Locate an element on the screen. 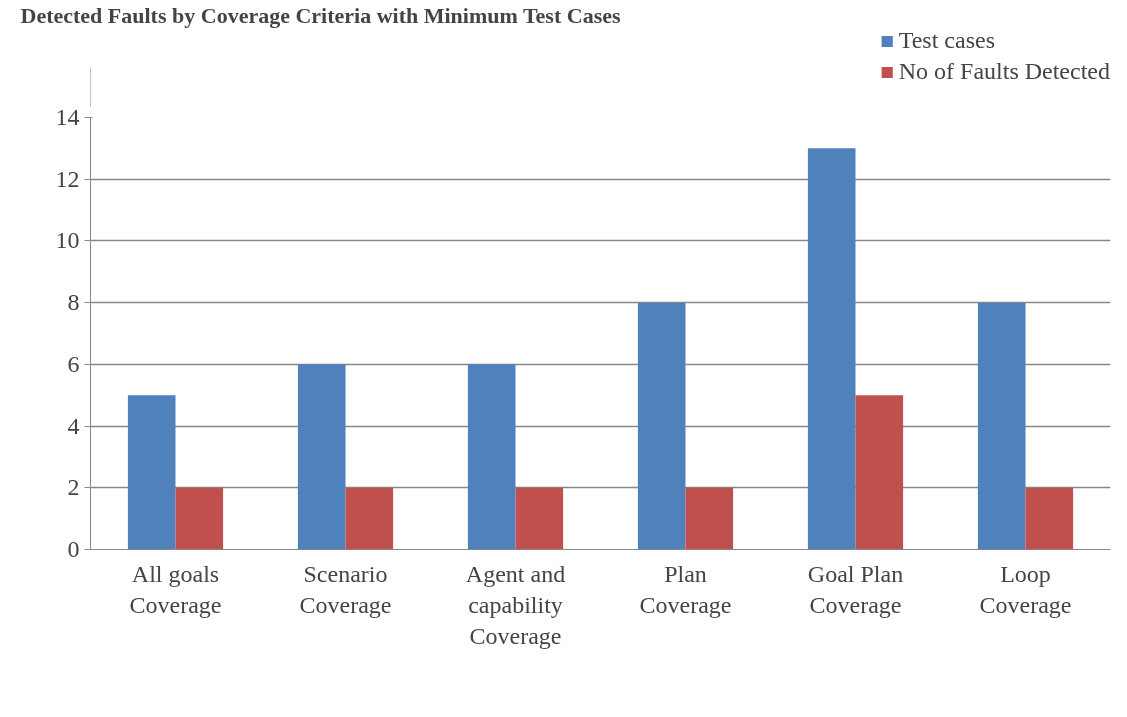 The width and height of the screenshot is (1127, 717). x-tick-label: Loop Coverage is located at coordinates (1025, 589).